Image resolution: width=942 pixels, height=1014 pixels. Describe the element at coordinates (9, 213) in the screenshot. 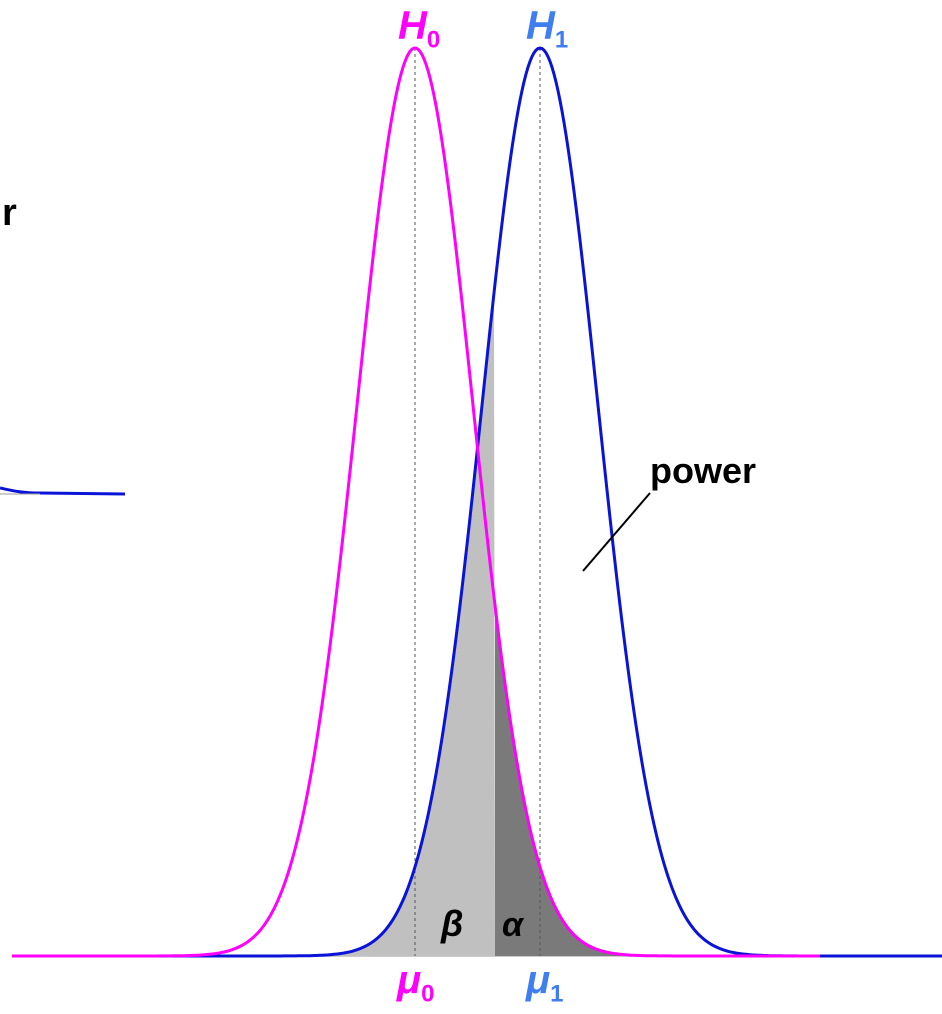

I see `partial-left-label: r` at that location.